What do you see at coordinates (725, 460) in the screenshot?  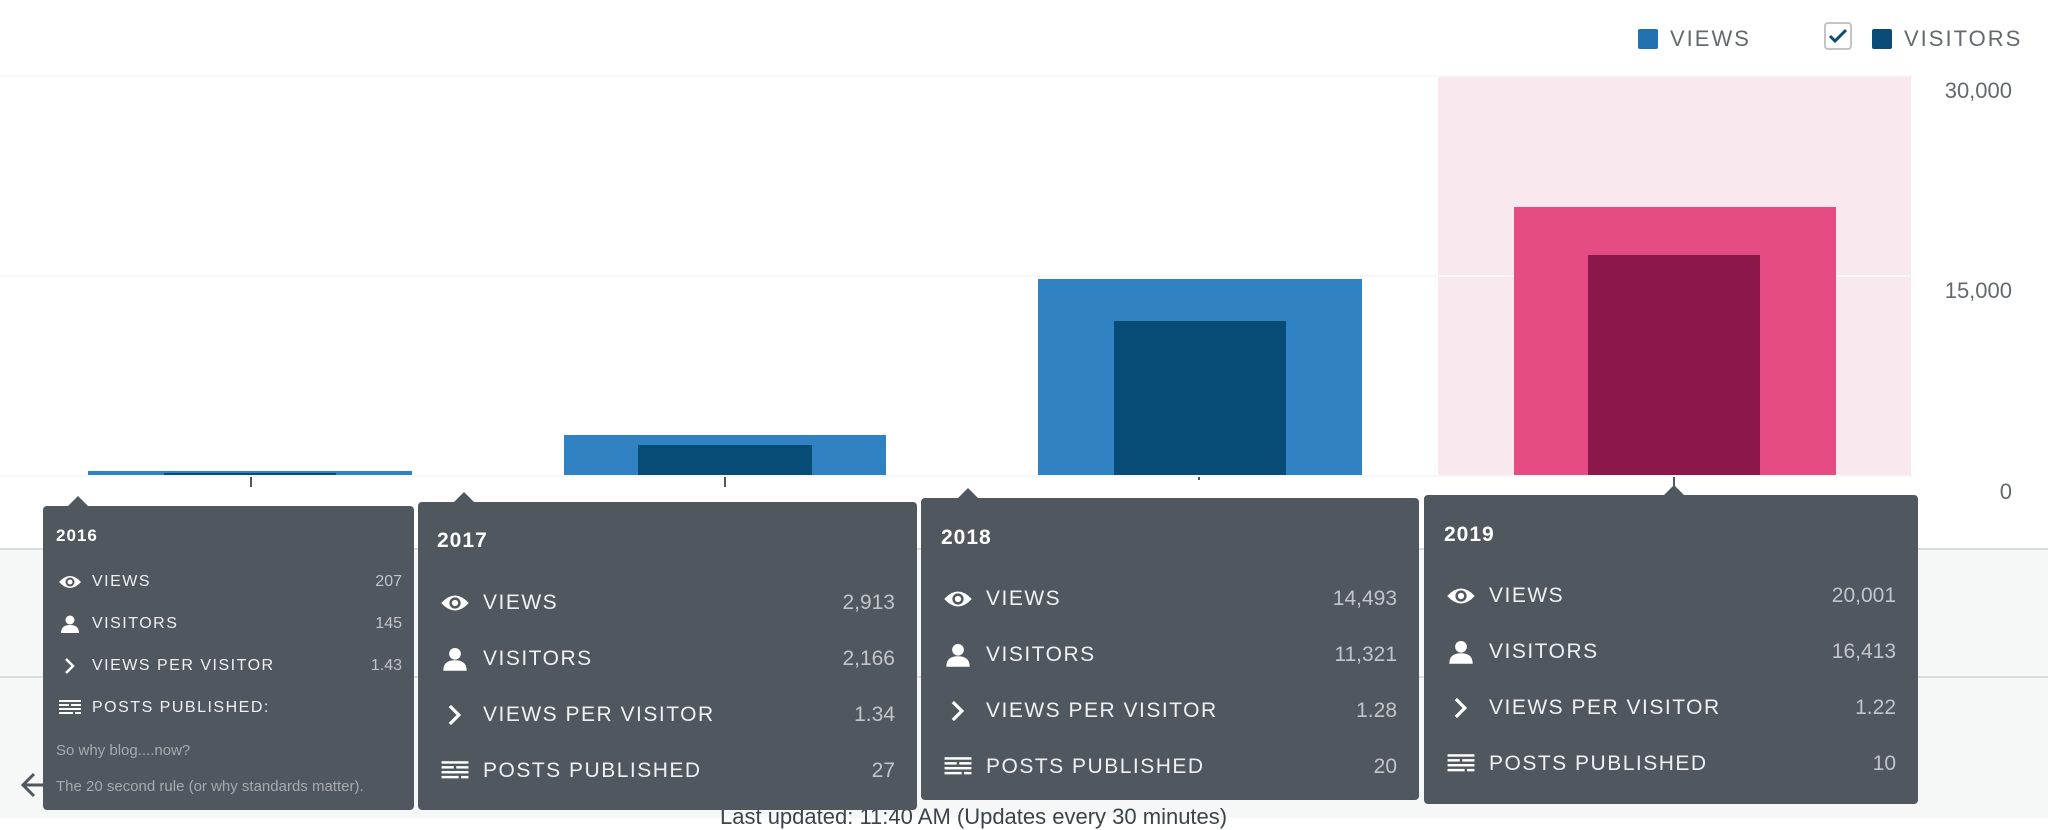 I see `bar-visitors-2017` at bounding box center [725, 460].